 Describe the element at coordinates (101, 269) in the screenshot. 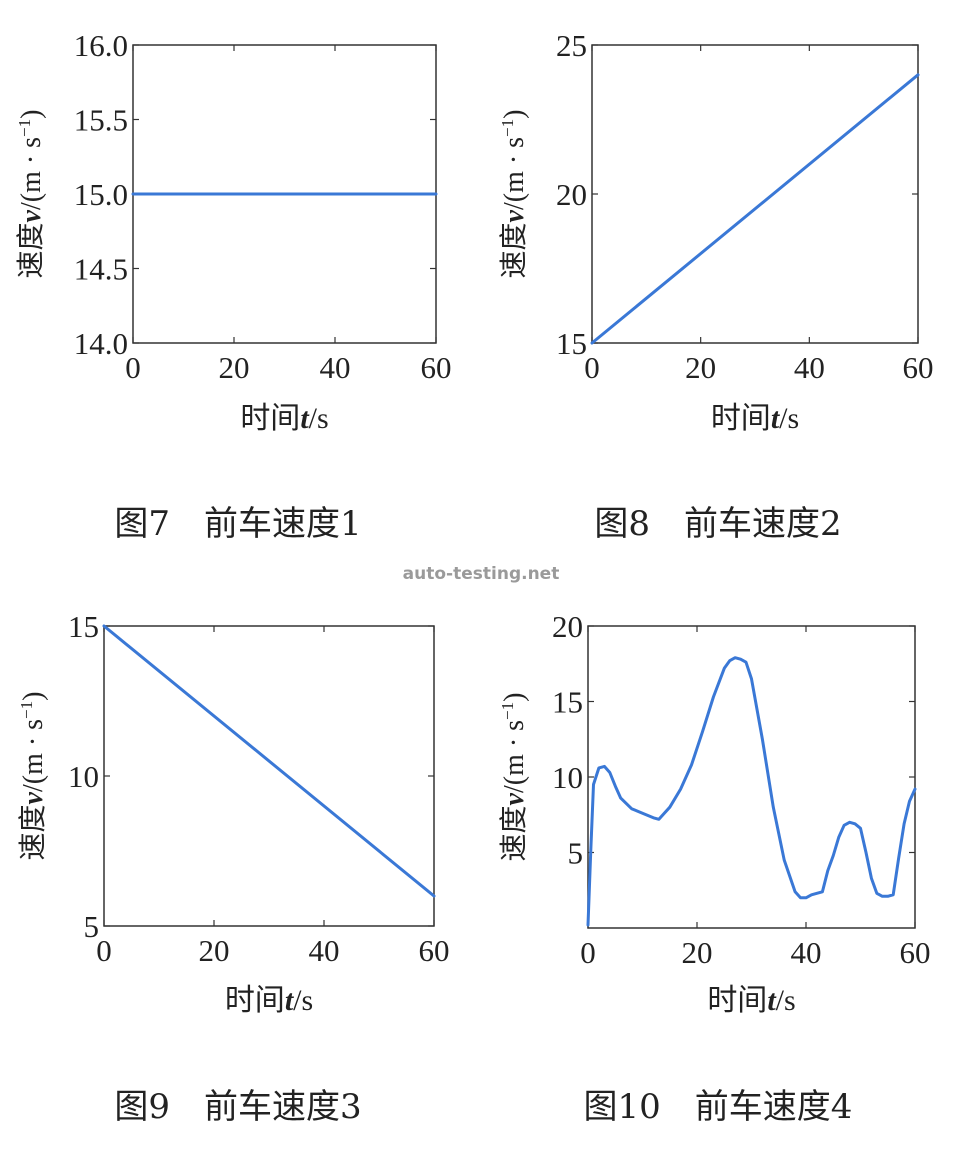

I see `y-tick-label: 14.5` at that location.